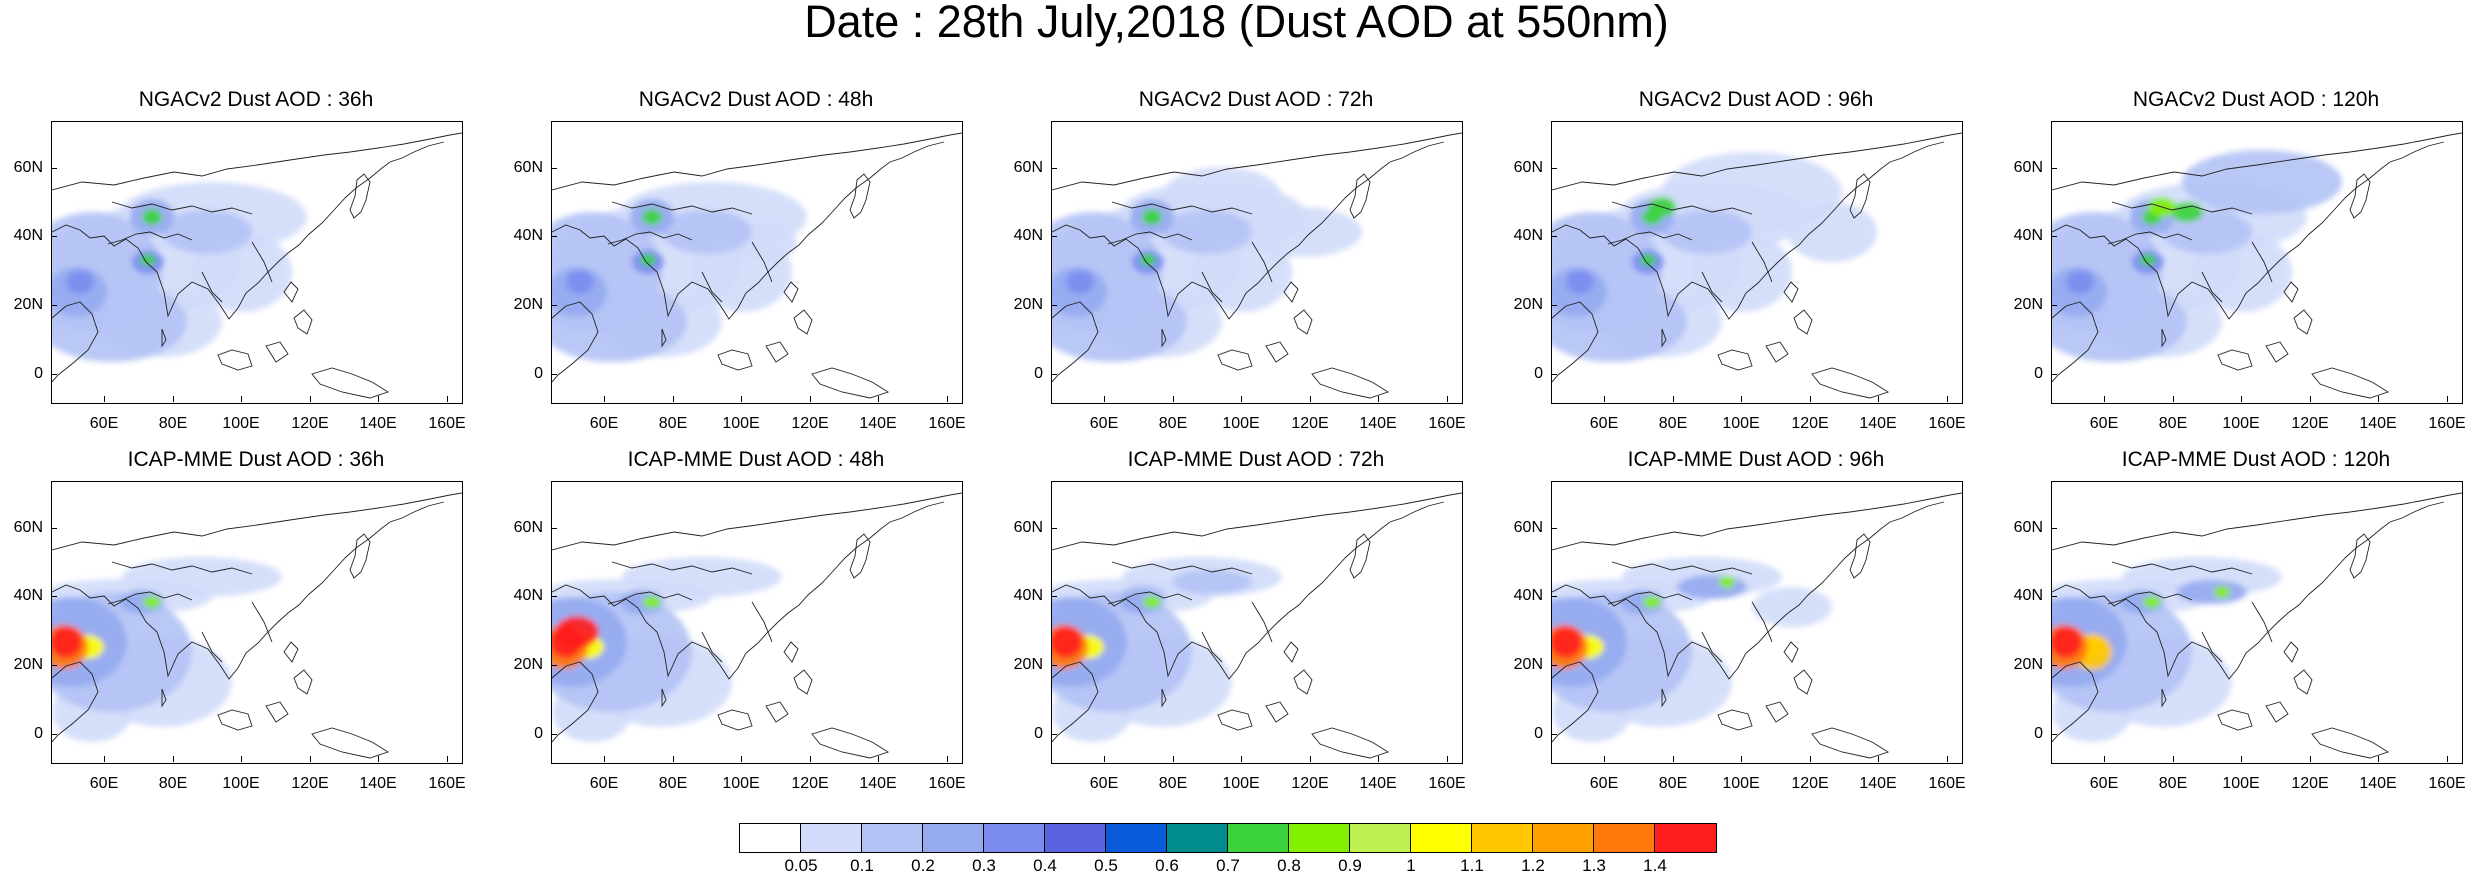  I want to click on colorbar-label: 0.9, so click(1350, 865).